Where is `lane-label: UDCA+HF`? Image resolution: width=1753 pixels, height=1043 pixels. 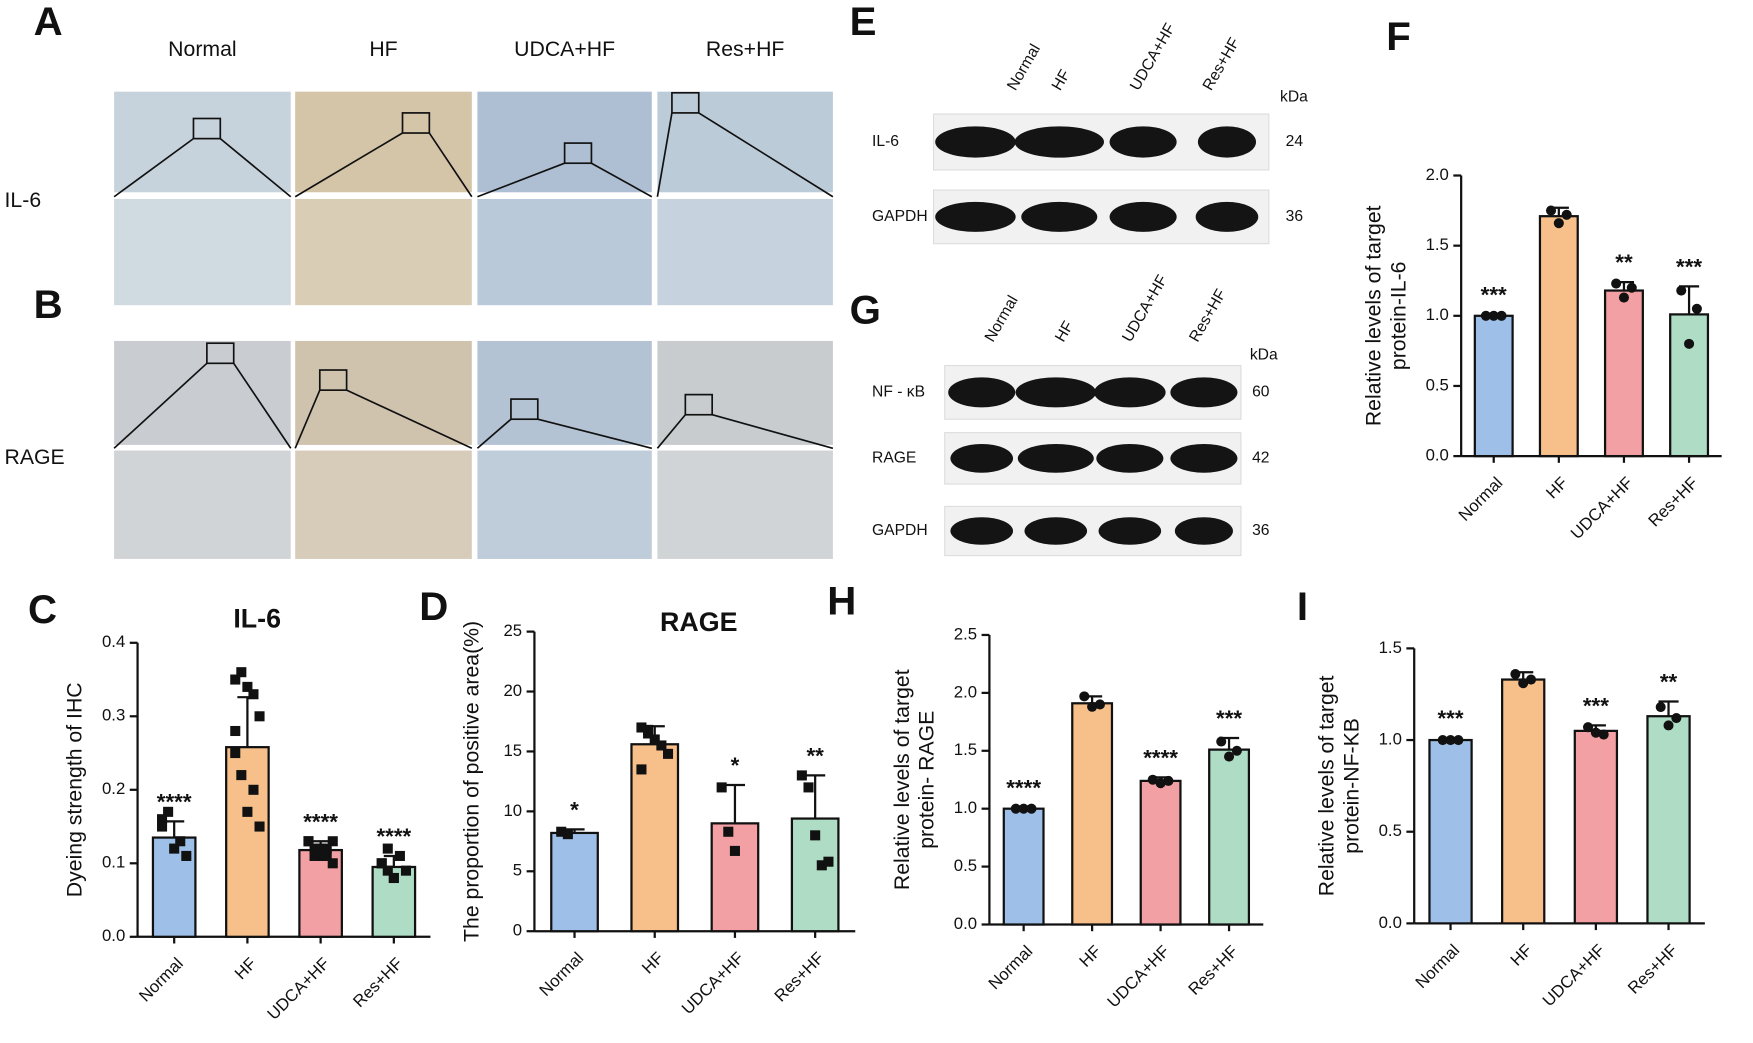
lane-label: UDCA+HF is located at coordinates (1153, 57).